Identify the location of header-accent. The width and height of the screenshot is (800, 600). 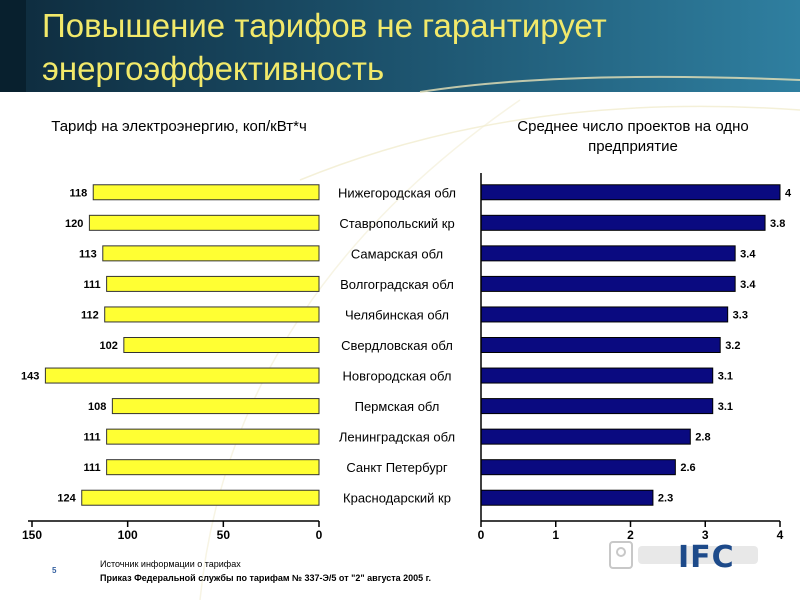
(13, 46).